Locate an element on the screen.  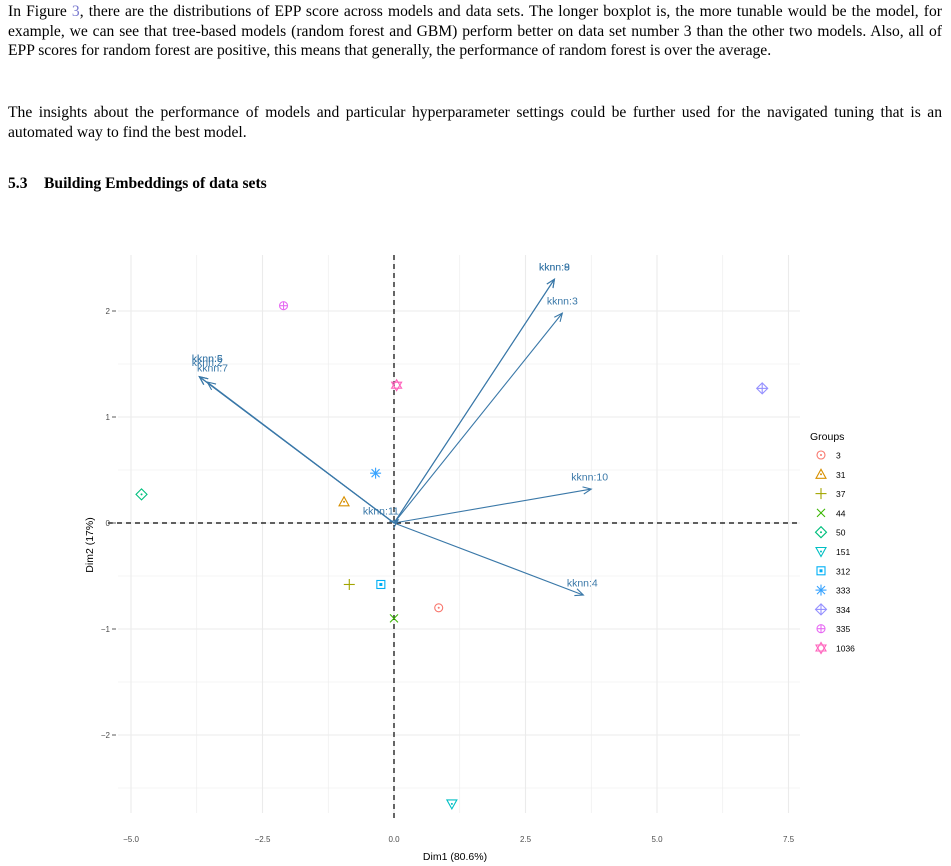
y-tick-label: 0 is located at coordinates (108, 523).